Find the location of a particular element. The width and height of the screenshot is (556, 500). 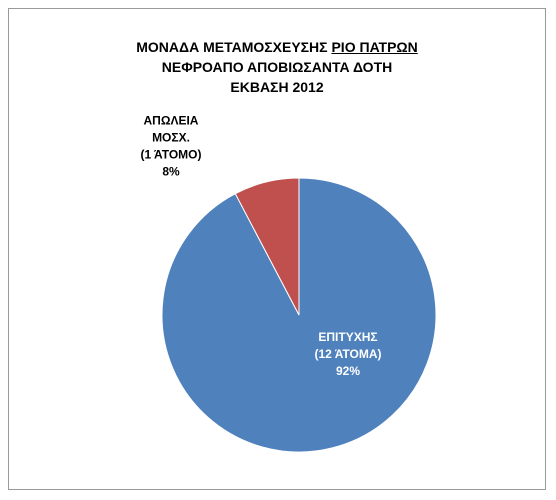

pie-label-line-1-0: ΑΠΩΛΕΙΑ is located at coordinates (171, 121).